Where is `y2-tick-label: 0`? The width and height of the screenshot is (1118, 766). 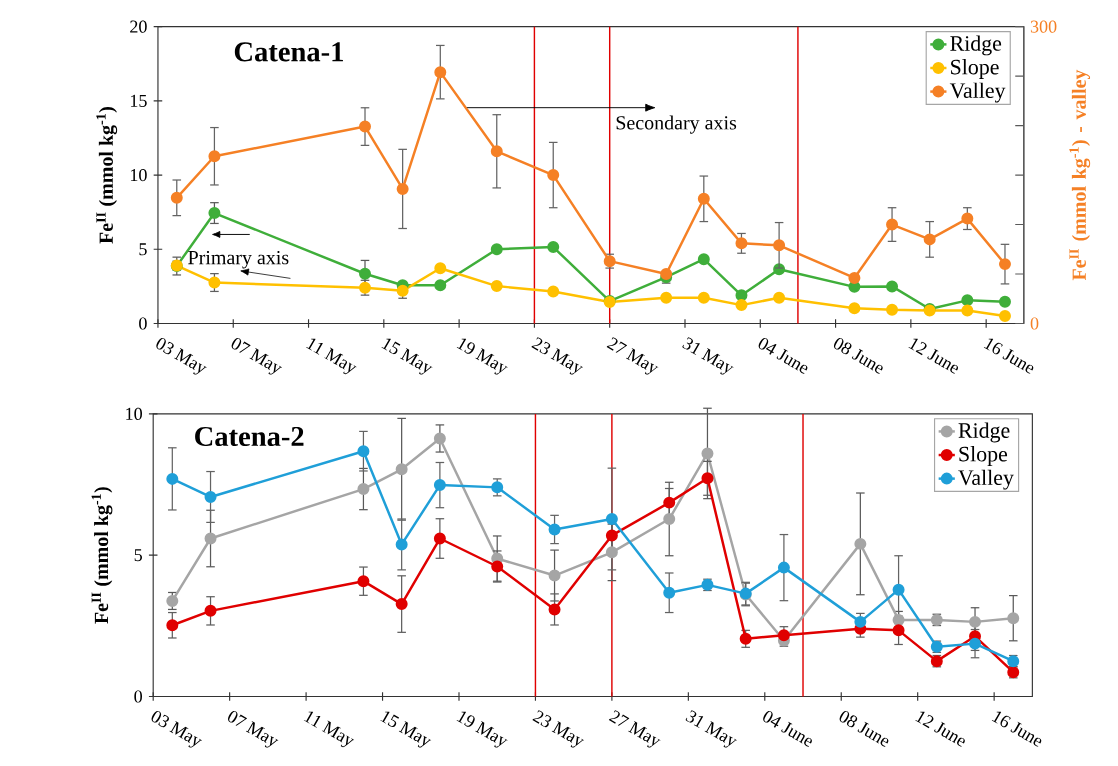
y2-tick-label: 0 is located at coordinates (1034, 323).